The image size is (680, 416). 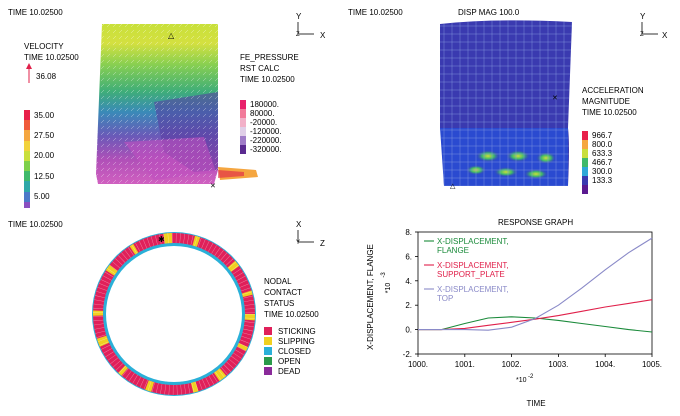 I want to click on contact-time: TIME 10.02500, so click(x=291, y=314).